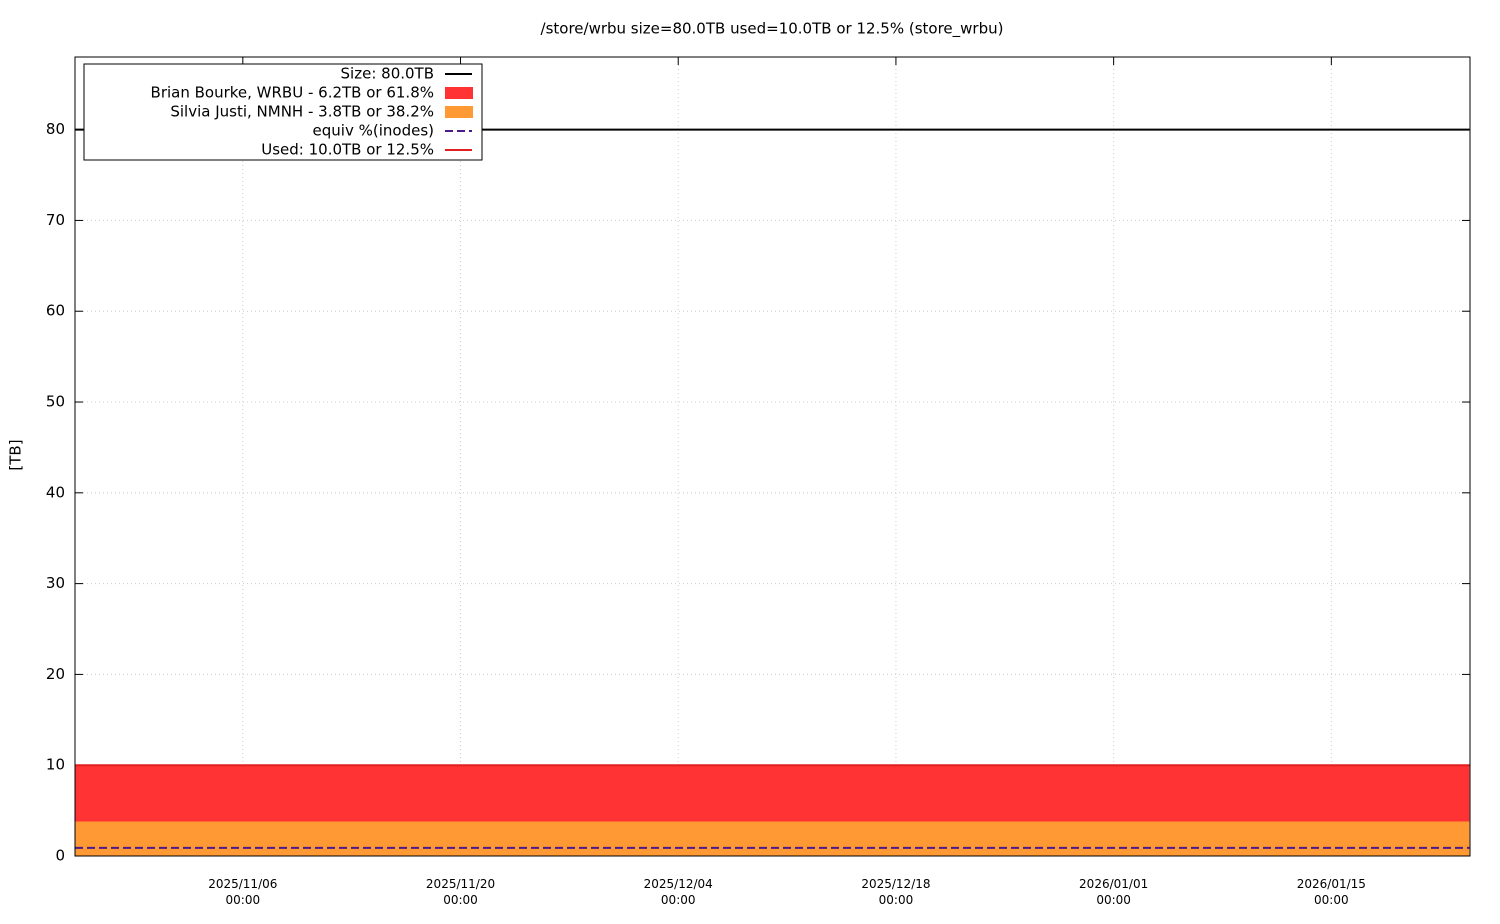 The image size is (1500, 924). What do you see at coordinates (678, 892) in the screenshot?
I see `x-tick-label: 2025/12/04 00:00` at bounding box center [678, 892].